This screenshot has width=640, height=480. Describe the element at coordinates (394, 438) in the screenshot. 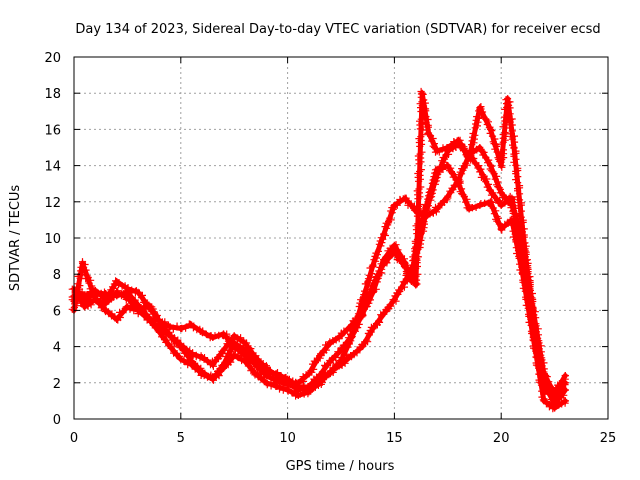

I see `x-tick-label: 15` at that location.